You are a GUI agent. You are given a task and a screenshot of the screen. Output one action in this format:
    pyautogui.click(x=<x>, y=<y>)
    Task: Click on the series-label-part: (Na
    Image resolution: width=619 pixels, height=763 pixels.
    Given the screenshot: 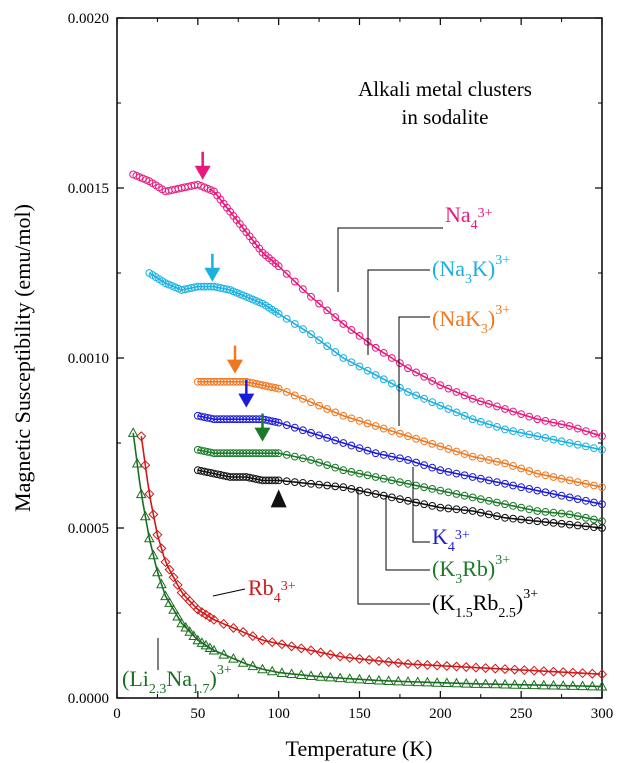 What is the action you would take?
    pyautogui.click(x=448, y=268)
    